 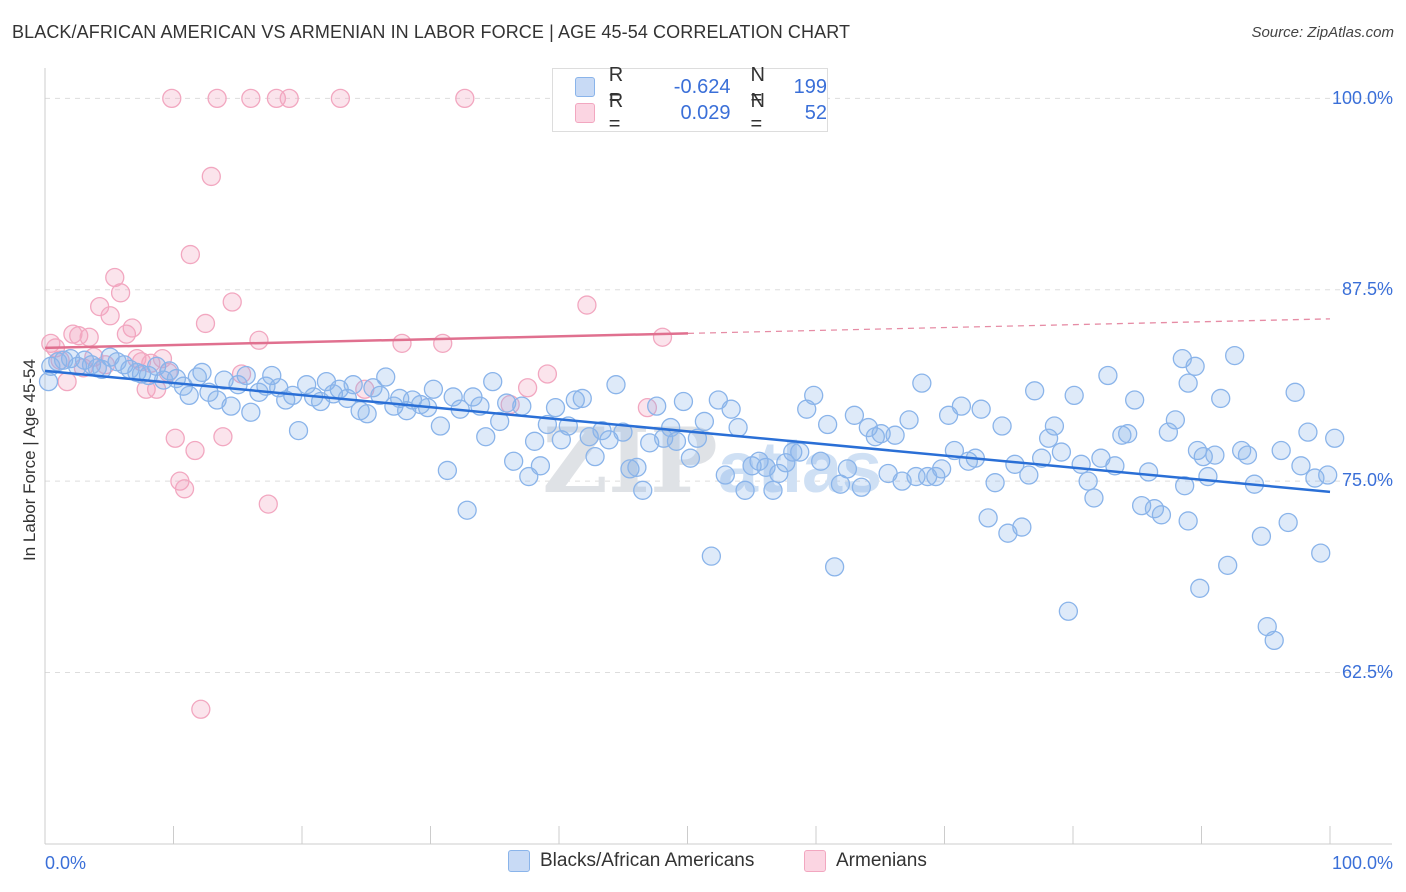 I want to click on stats-legend: R = -0.624 N = 199 R = 0.029 N = 52, so click(x=690, y=99).